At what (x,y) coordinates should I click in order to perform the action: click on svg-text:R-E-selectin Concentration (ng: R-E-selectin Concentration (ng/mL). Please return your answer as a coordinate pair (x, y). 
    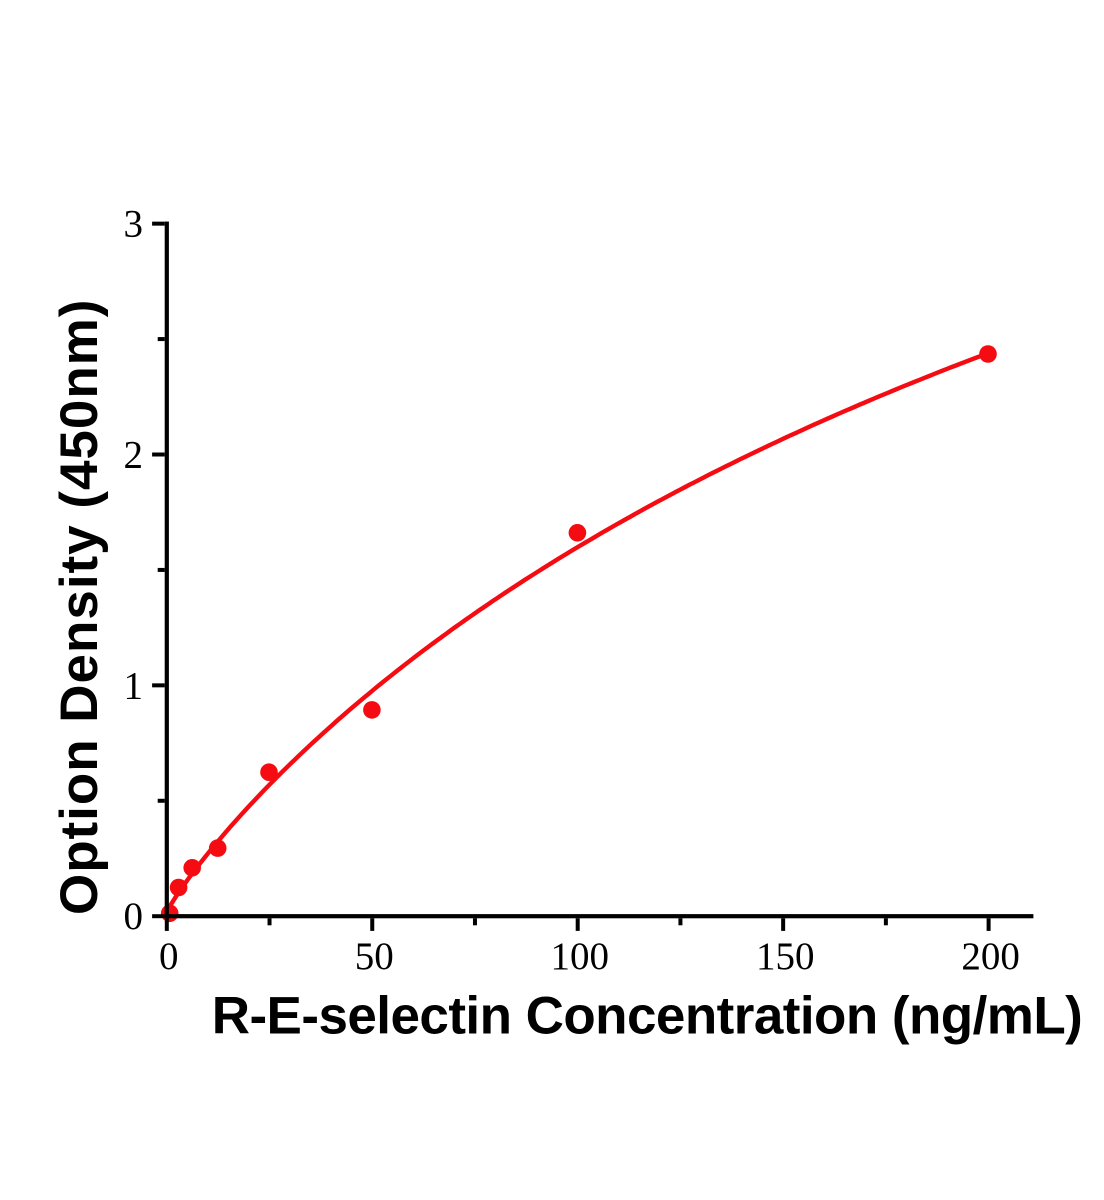
    Looking at the image, I should click on (647, 1016).